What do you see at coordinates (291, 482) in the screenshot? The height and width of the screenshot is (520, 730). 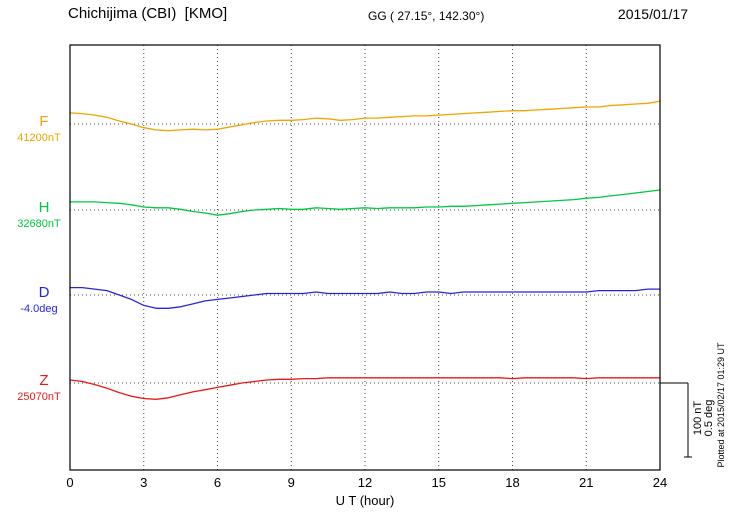 I see `x-tick-label-9: 9` at bounding box center [291, 482].